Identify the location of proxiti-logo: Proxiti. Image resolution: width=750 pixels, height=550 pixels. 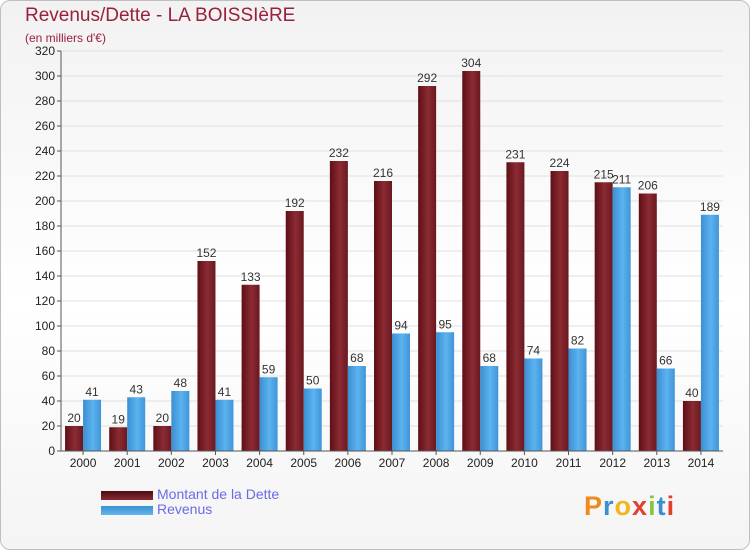
(629, 506).